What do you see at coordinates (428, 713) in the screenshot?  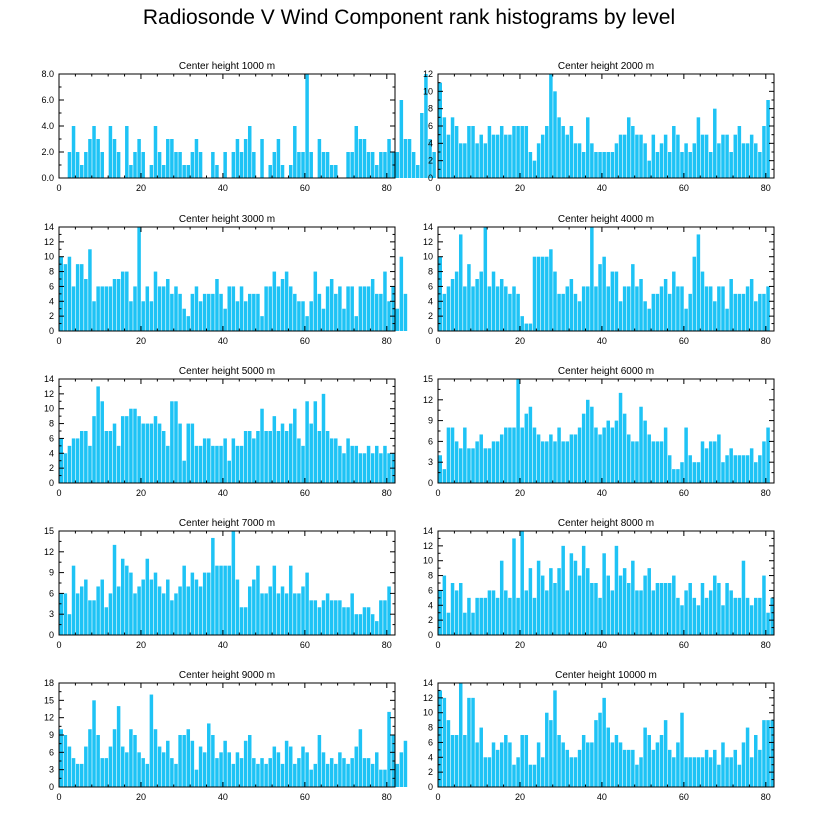 I see `y-tick-label: 10` at bounding box center [428, 713].